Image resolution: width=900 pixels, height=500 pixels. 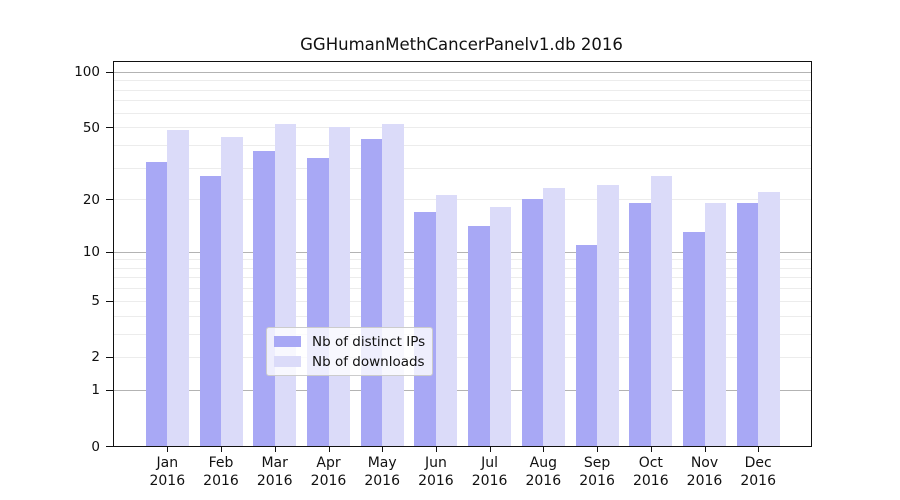 What do you see at coordinates (383, 449) in the screenshot?
I see `x-tick-may` at bounding box center [383, 449].